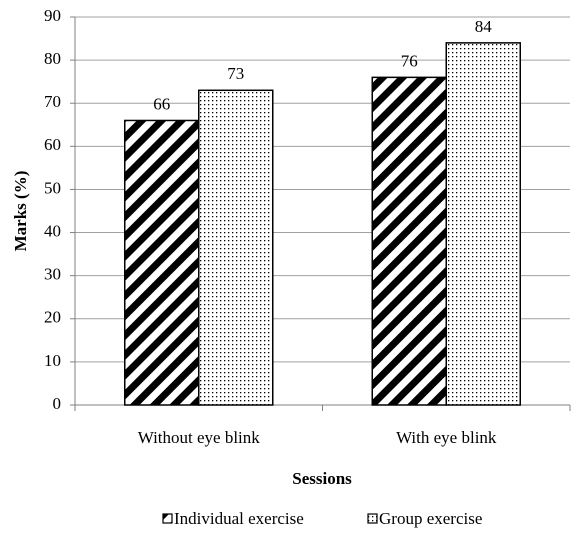 The width and height of the screenshot is (579, 535). Describe the element at coordinates (161, 103) in the screenshot. I see `data-label: 66` at that location.